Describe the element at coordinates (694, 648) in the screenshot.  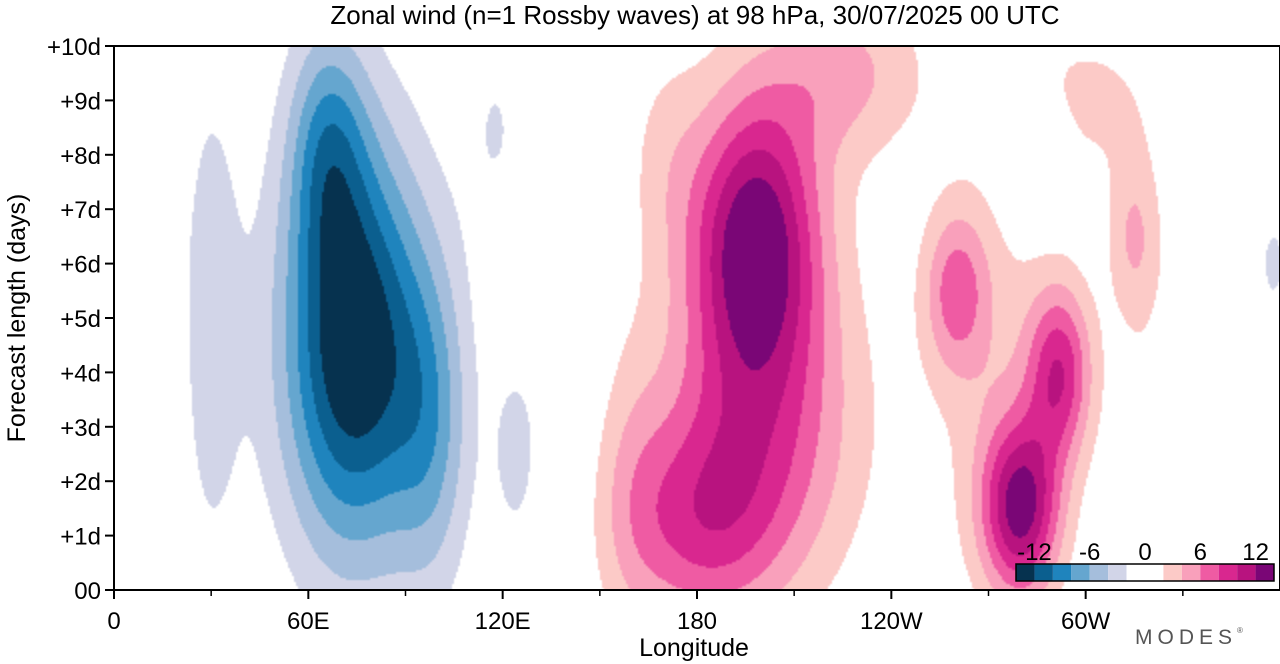
I see `x-axis-label: Longitude` at that location.